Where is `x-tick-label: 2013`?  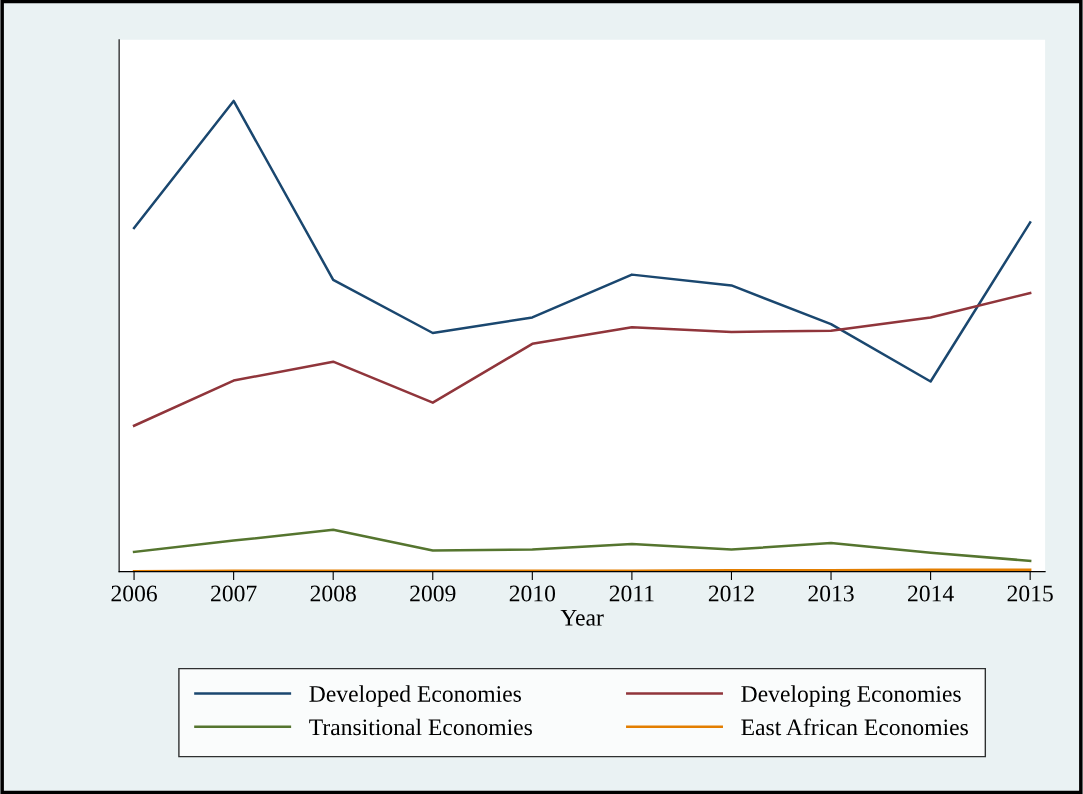
x-tick-label: 2013 is located at coordinates (831, 593).